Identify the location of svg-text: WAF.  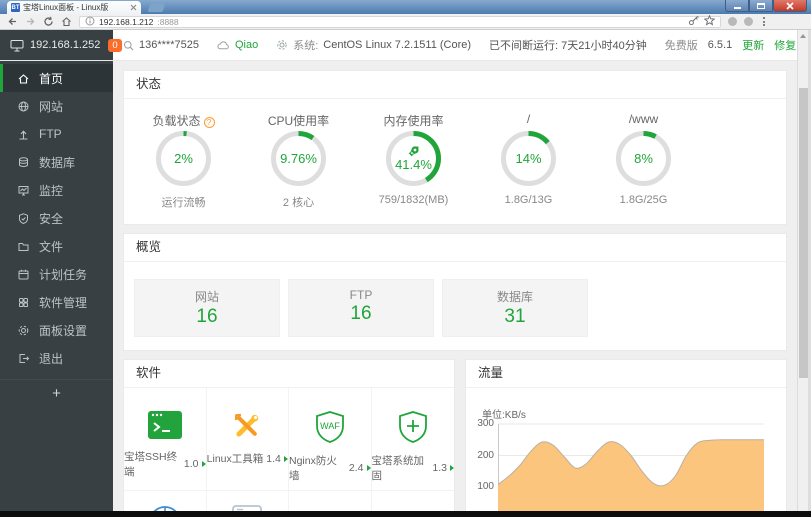
(330, 426).